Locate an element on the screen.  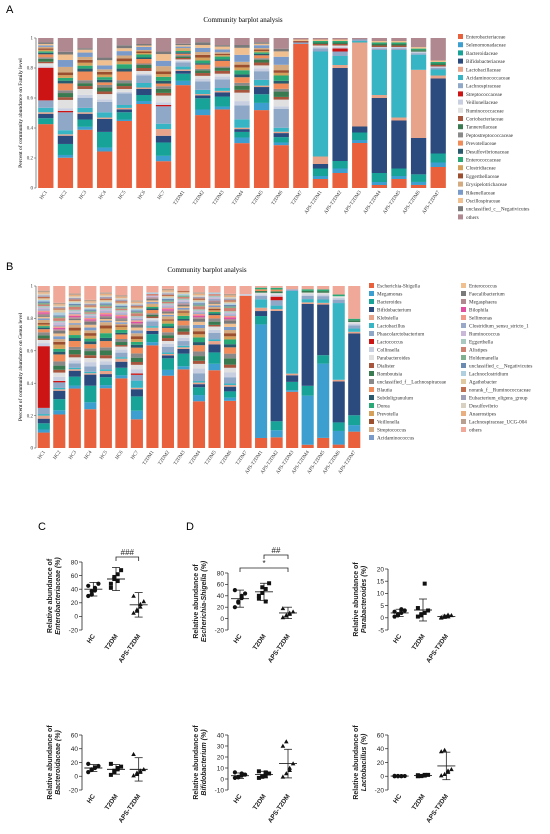
y-tick-label: 0 is located at coordinates (76, 777).